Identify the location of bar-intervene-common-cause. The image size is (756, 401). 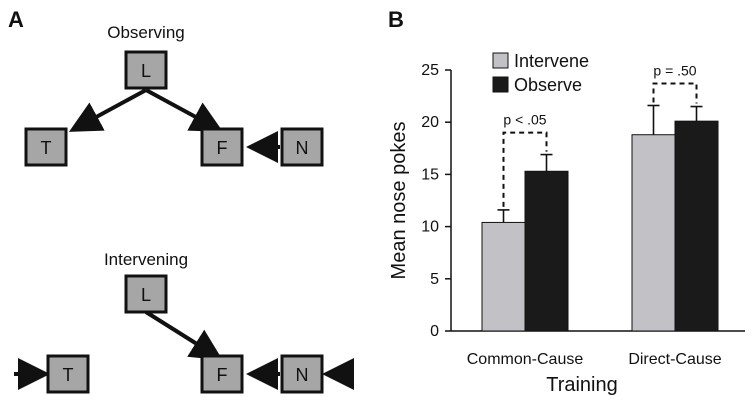
(503, 276).